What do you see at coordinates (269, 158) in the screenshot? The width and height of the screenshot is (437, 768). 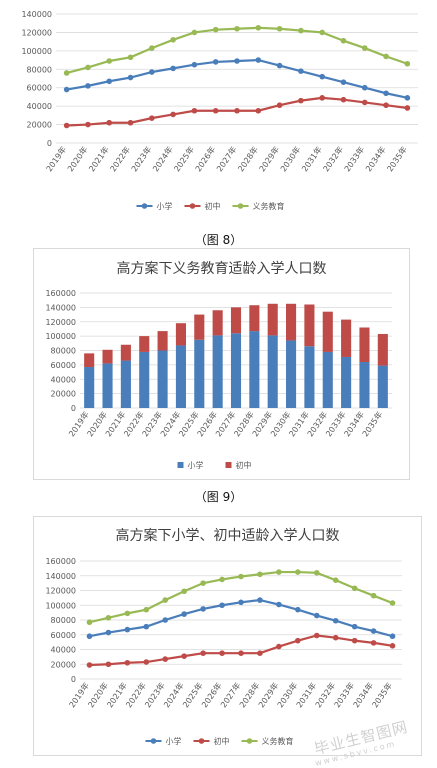 I see `x-tick-label: 2029年` at bounding box center [269, 158].